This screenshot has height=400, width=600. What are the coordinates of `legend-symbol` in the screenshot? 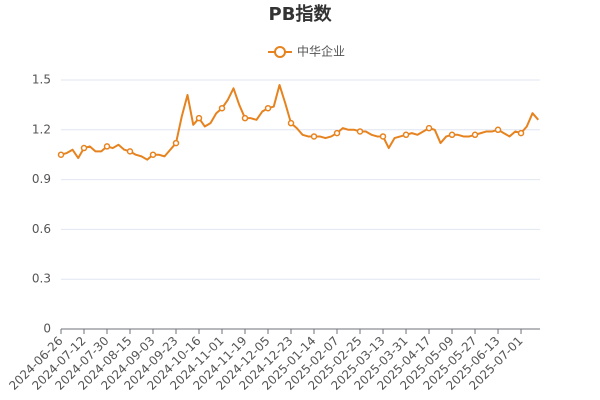 It's located at (280, 52).